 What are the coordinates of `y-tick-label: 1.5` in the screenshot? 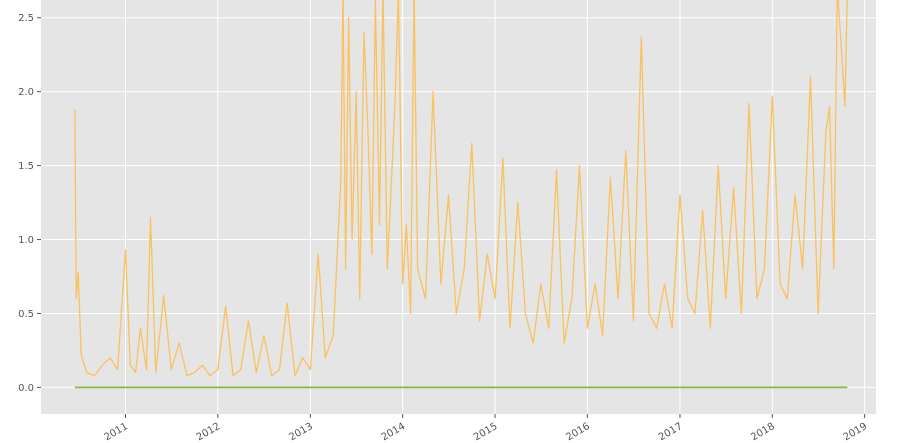 It's located at (26, 166).